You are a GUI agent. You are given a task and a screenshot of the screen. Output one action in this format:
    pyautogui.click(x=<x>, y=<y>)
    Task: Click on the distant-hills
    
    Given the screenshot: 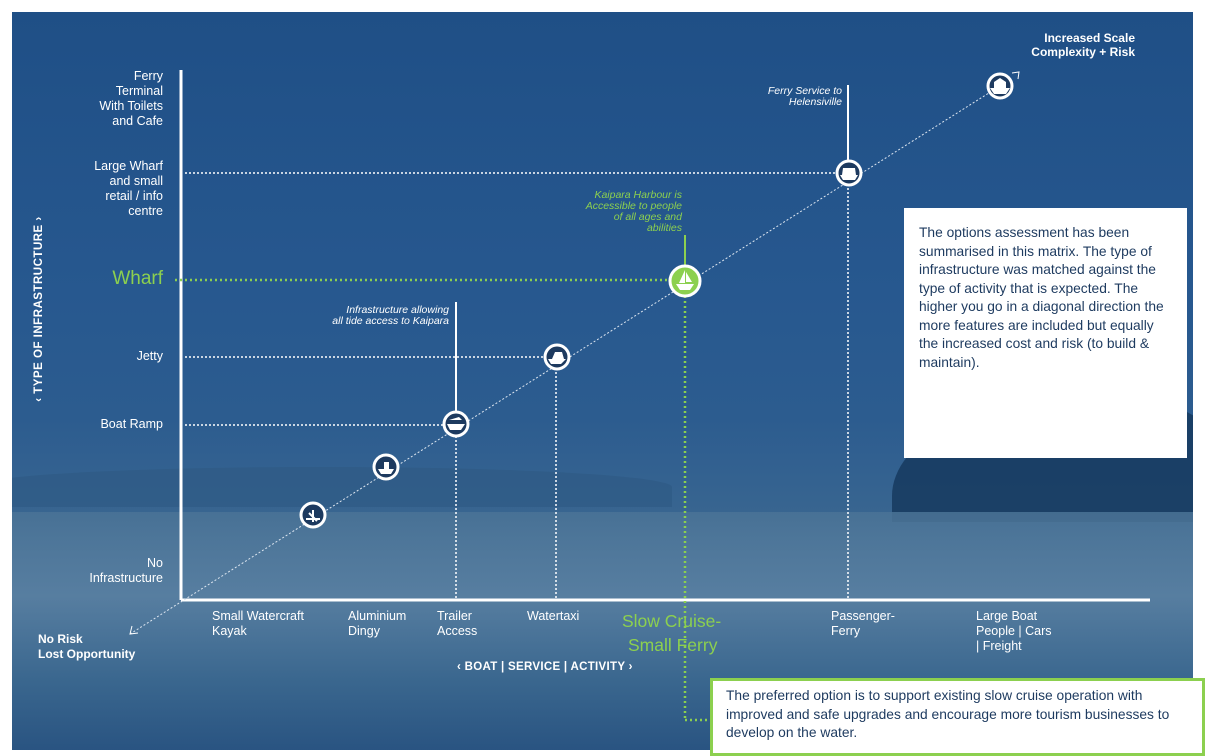 What is the action you would take?
    pyautogui.click(x=342, y=487)
    